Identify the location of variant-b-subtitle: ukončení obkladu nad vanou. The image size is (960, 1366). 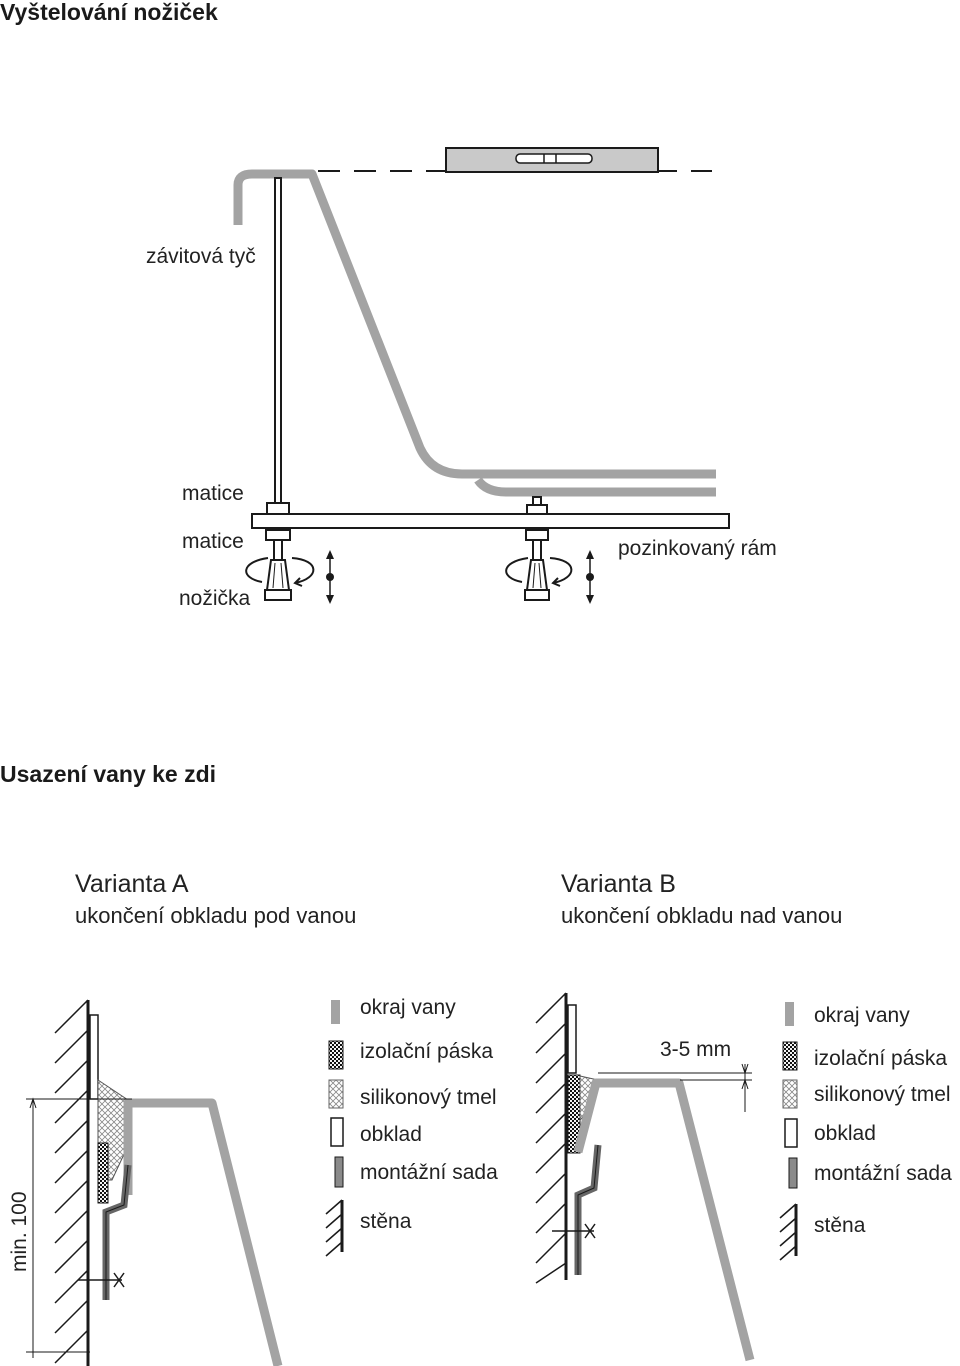
(701, 915).